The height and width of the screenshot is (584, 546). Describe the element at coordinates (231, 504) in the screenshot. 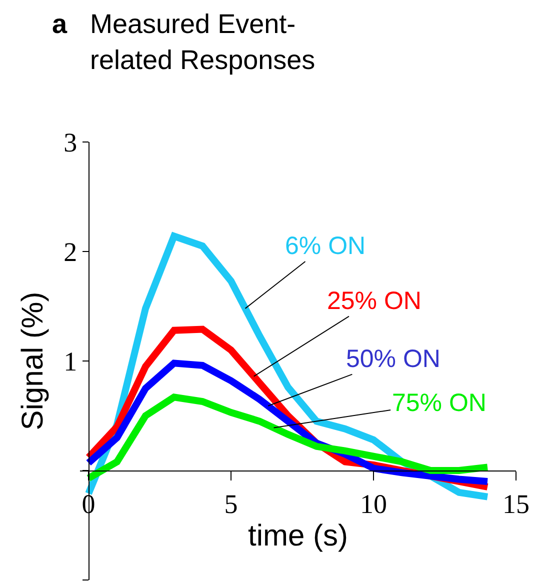

I see `x-tick-label: 5` at that location.